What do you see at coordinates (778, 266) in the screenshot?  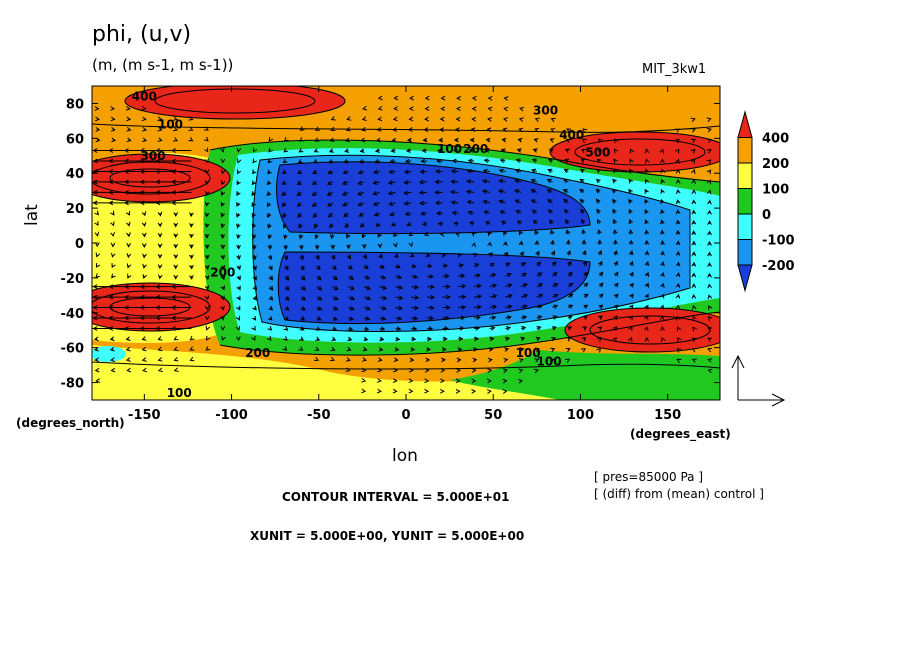 I see `colorbar-label: -200` at bounding box center [778, 266].